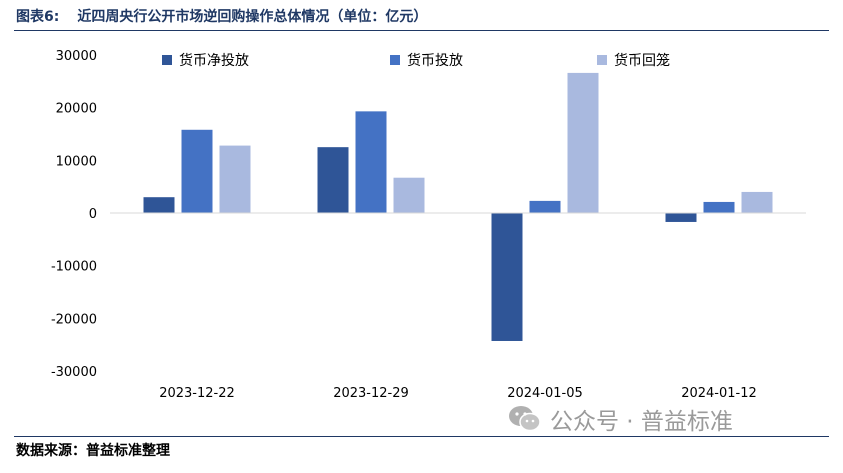  I want to click on y-tick-label: 20000, so click(76, 109).